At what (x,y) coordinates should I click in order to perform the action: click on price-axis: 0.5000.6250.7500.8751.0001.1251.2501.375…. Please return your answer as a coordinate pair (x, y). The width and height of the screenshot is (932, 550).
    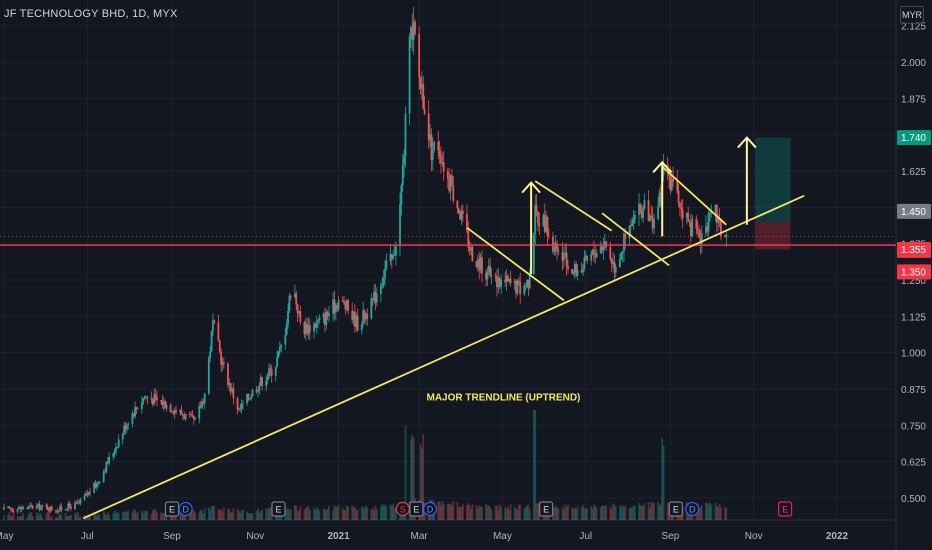
    Looking at the image, I should click on (914, 263).